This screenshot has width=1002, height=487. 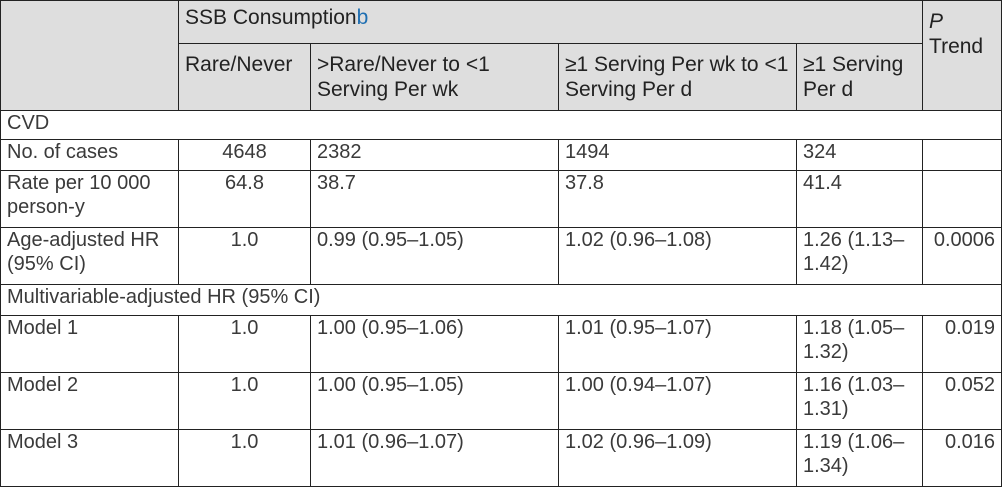 I want to click on p-trend-italic-label: P, so click(x=936, y=21).